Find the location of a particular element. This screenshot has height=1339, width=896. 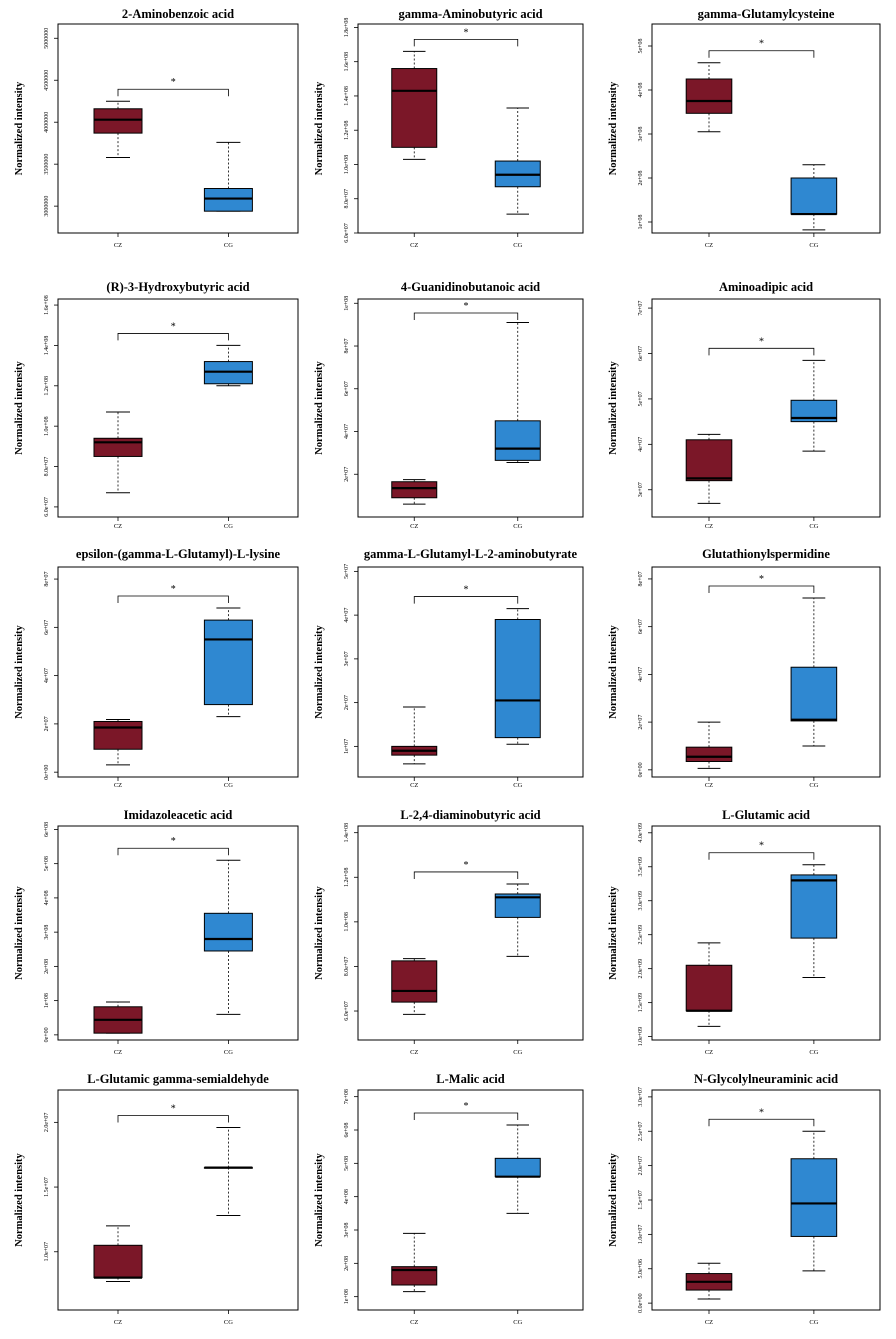

y-tick-label: 4500000 is located at coordinates (47, 80).